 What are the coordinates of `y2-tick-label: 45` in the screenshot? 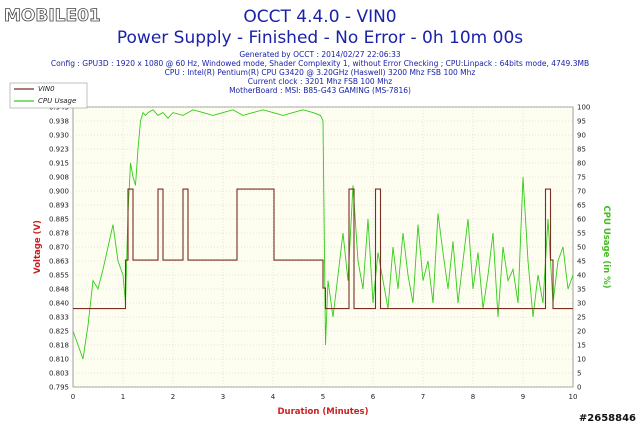 It's located at (581, 262).